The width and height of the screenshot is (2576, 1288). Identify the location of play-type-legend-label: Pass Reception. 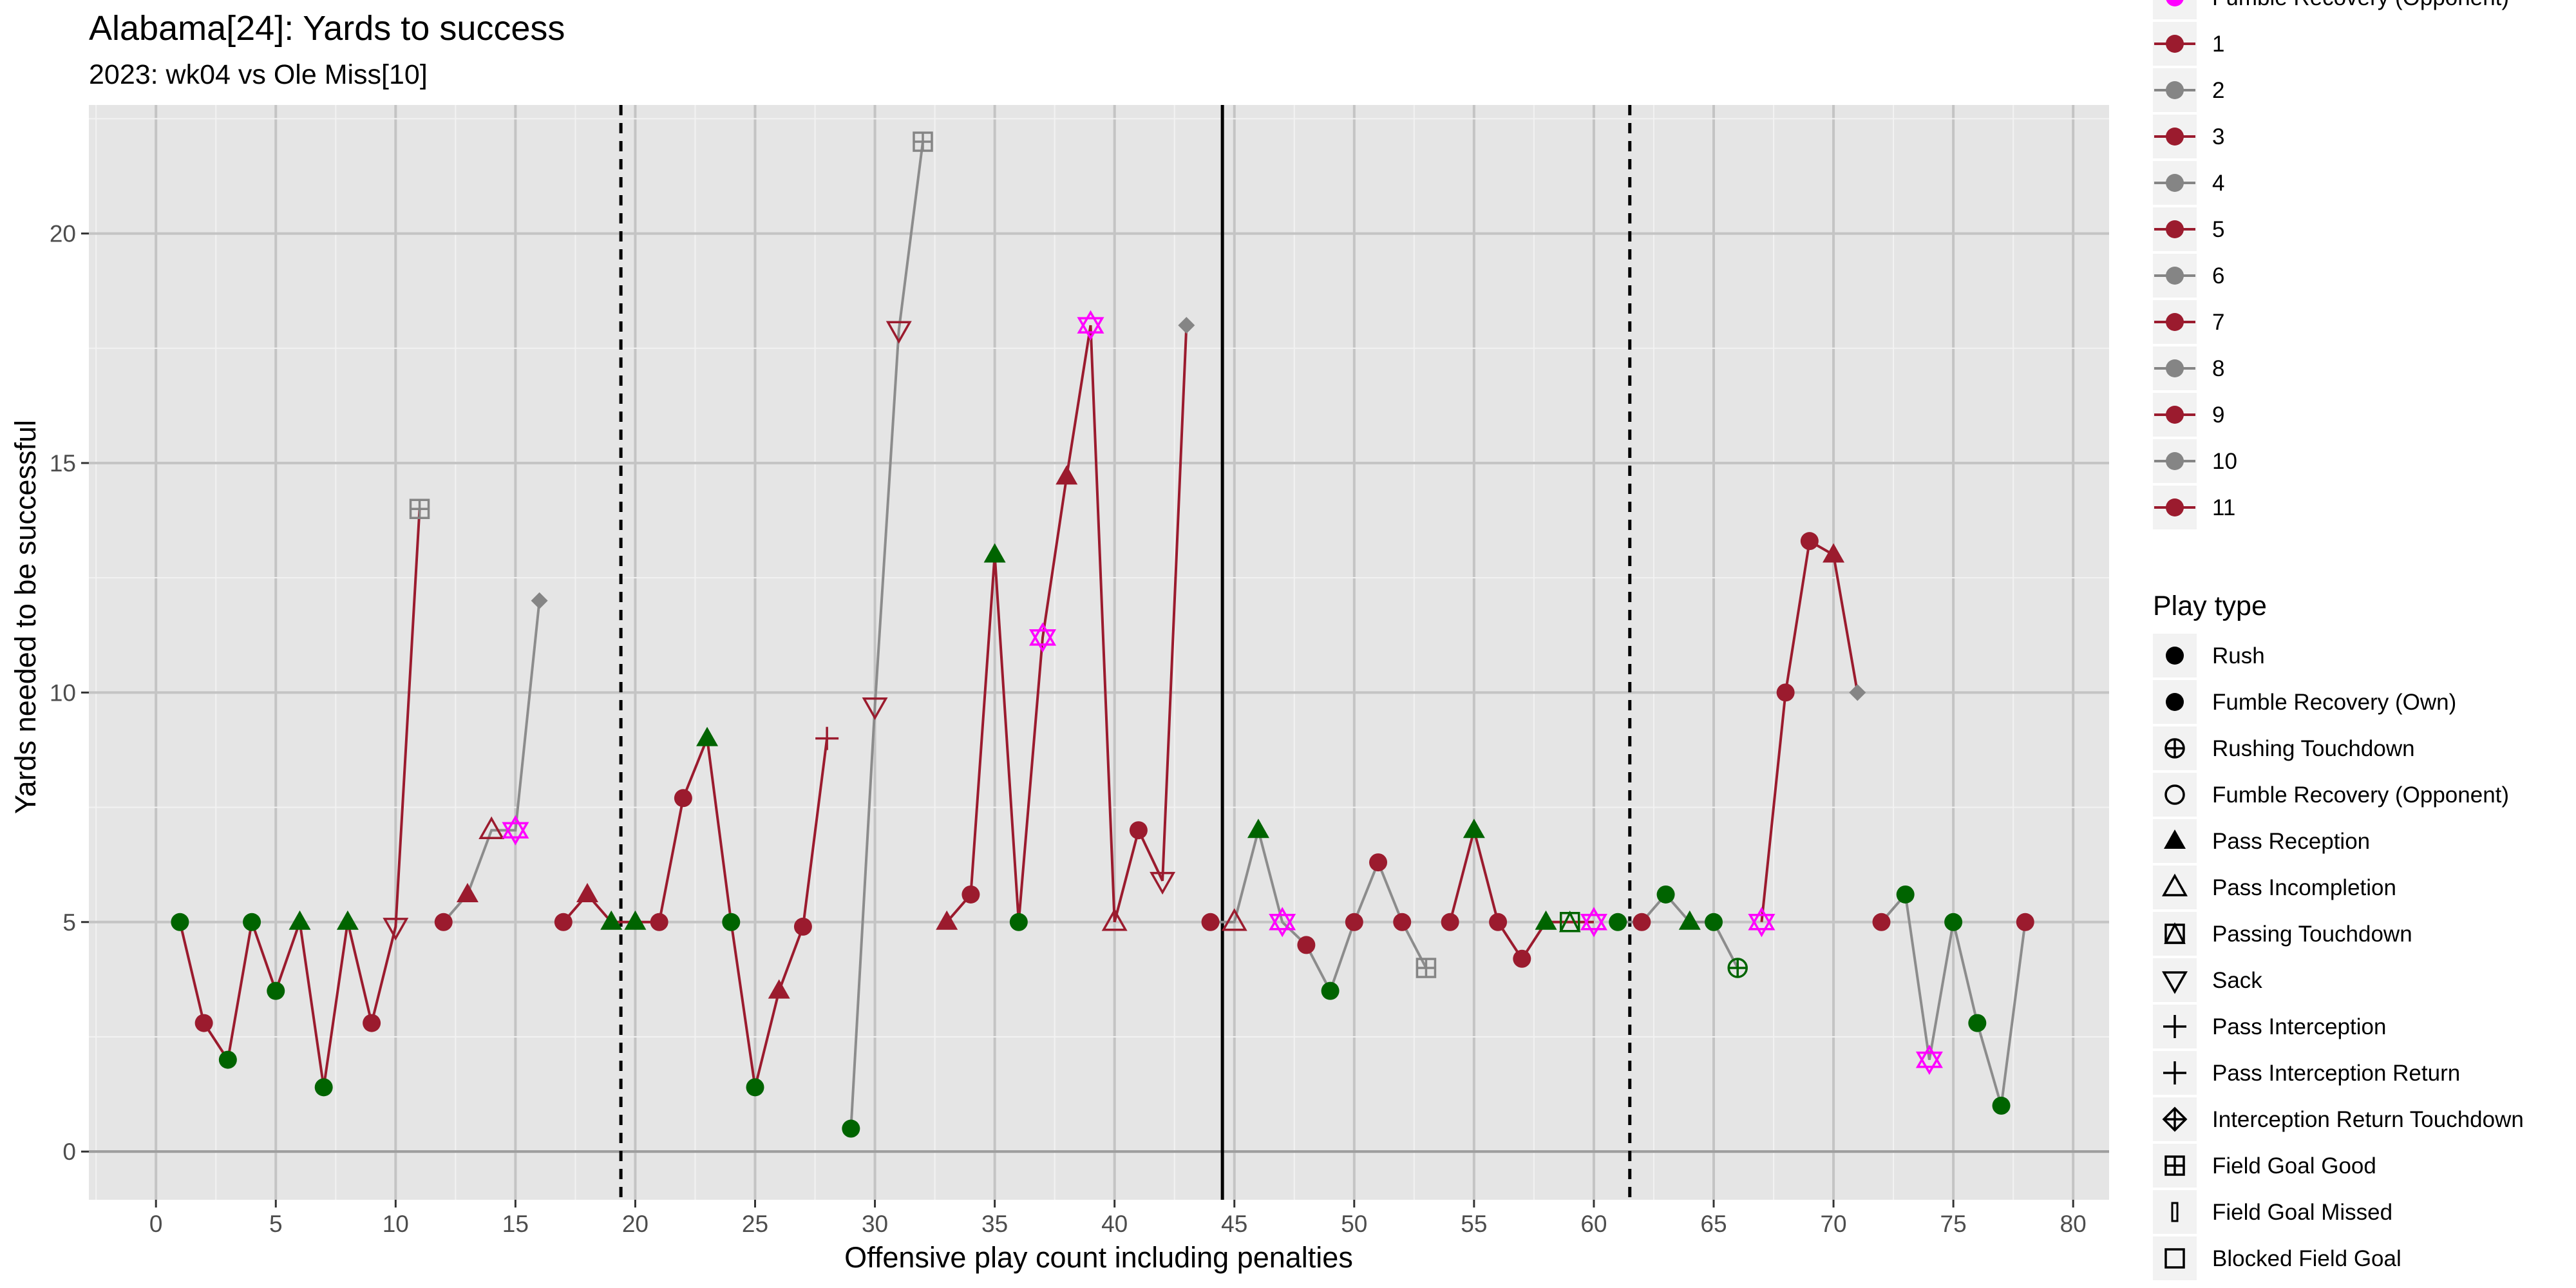
(2291, 842).